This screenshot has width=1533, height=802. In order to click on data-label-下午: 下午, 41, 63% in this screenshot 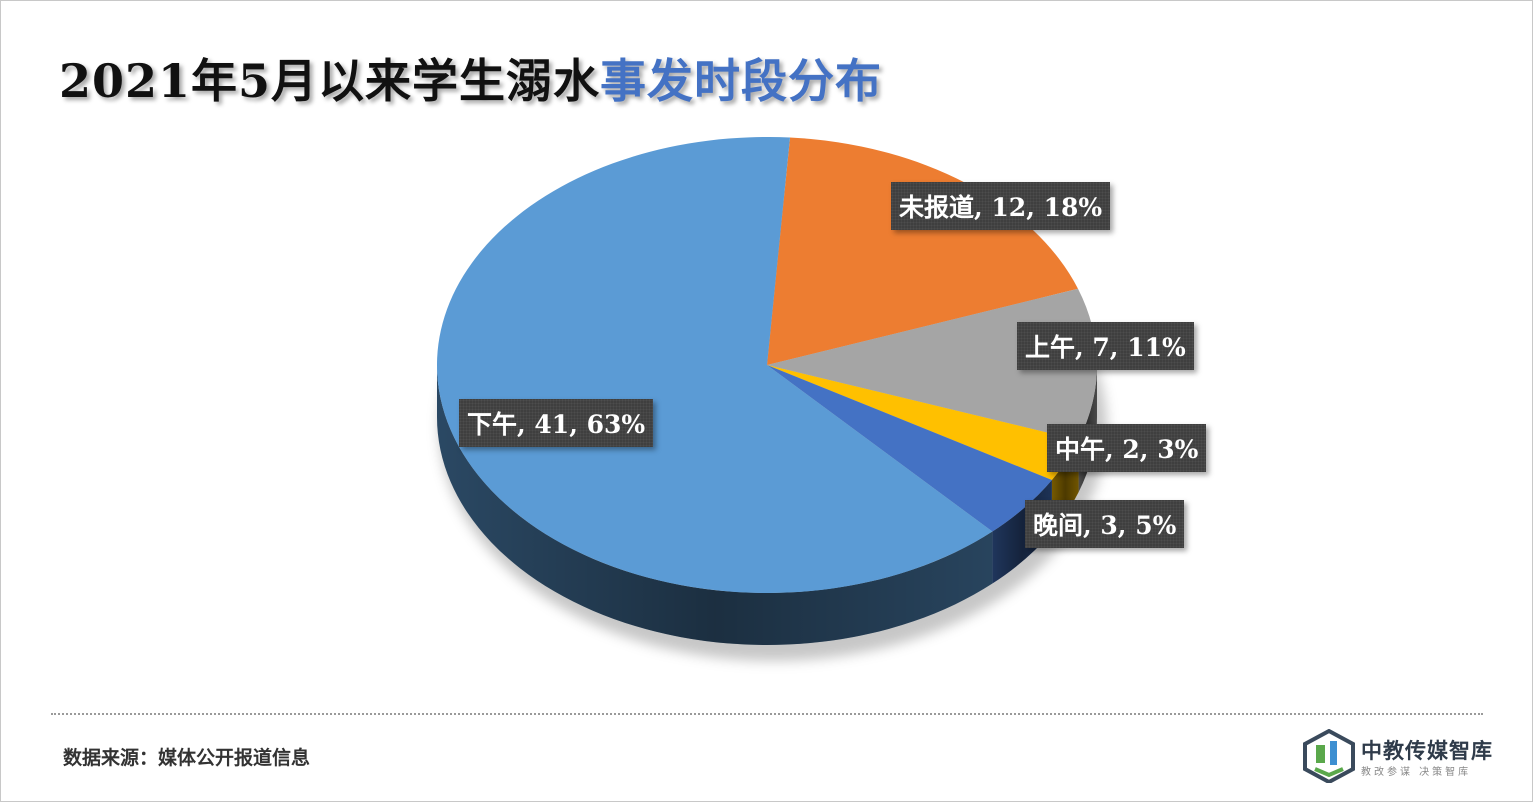, I will do `click(556, 423)`.